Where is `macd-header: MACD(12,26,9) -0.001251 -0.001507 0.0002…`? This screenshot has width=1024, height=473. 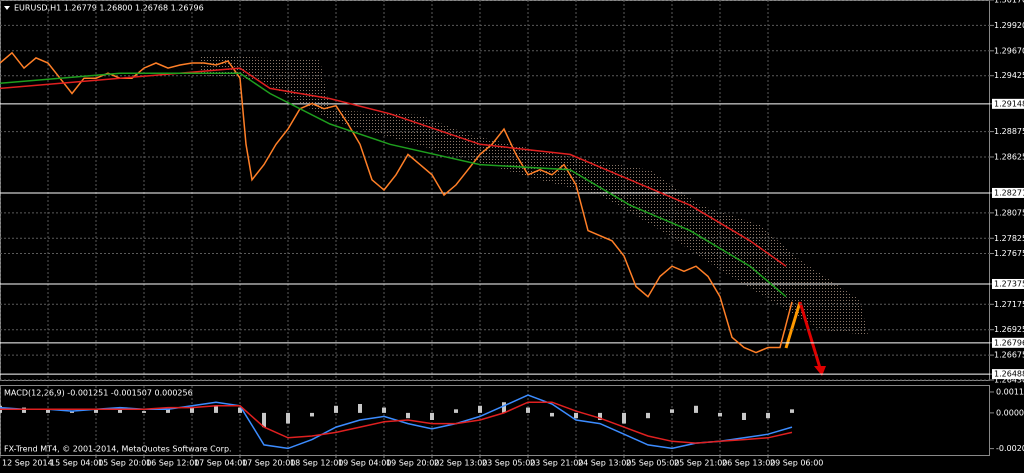
macd-header: MACD(12,26,9) -0.001251 -0.001507 0.0002… is located at coordinates (98, 393).